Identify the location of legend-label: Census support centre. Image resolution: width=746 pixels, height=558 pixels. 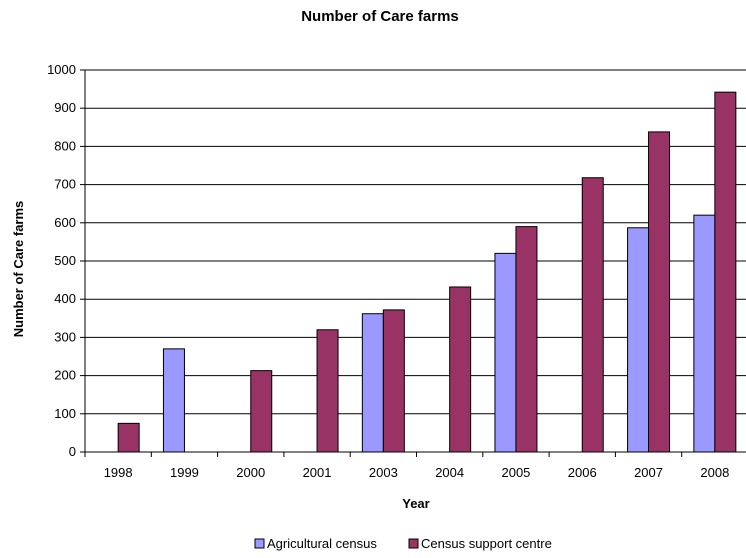
(486, 543).